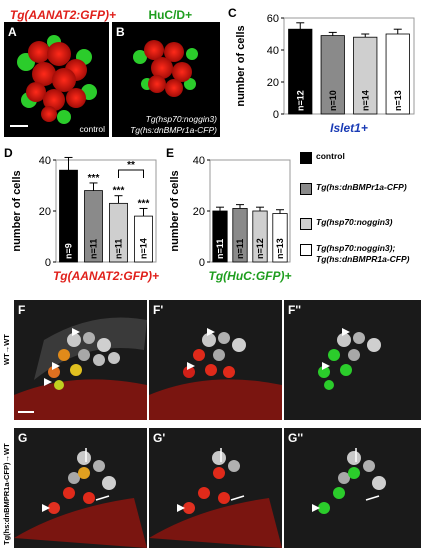  I want to click on legend-label-combined: Tg(hsp70:noggin3); Tg(hs:dnBMPR1a-CFP), so click(363, 253).